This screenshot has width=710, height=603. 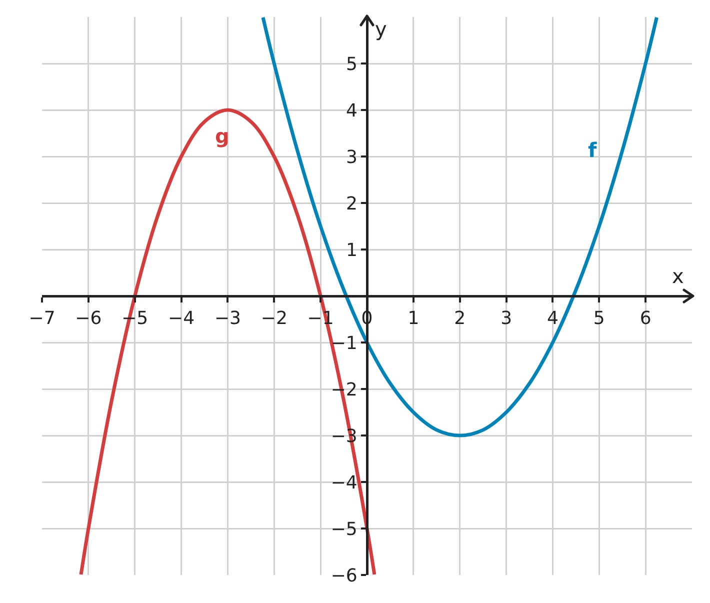 I want to click on y-tick-label: 4, so click(x=352, y=111).